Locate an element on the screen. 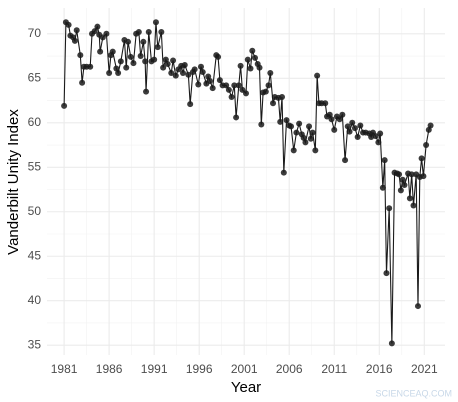 This screenshot has width=458, height=402. y-tick-label: 70 is located at coordinates (35, 33).